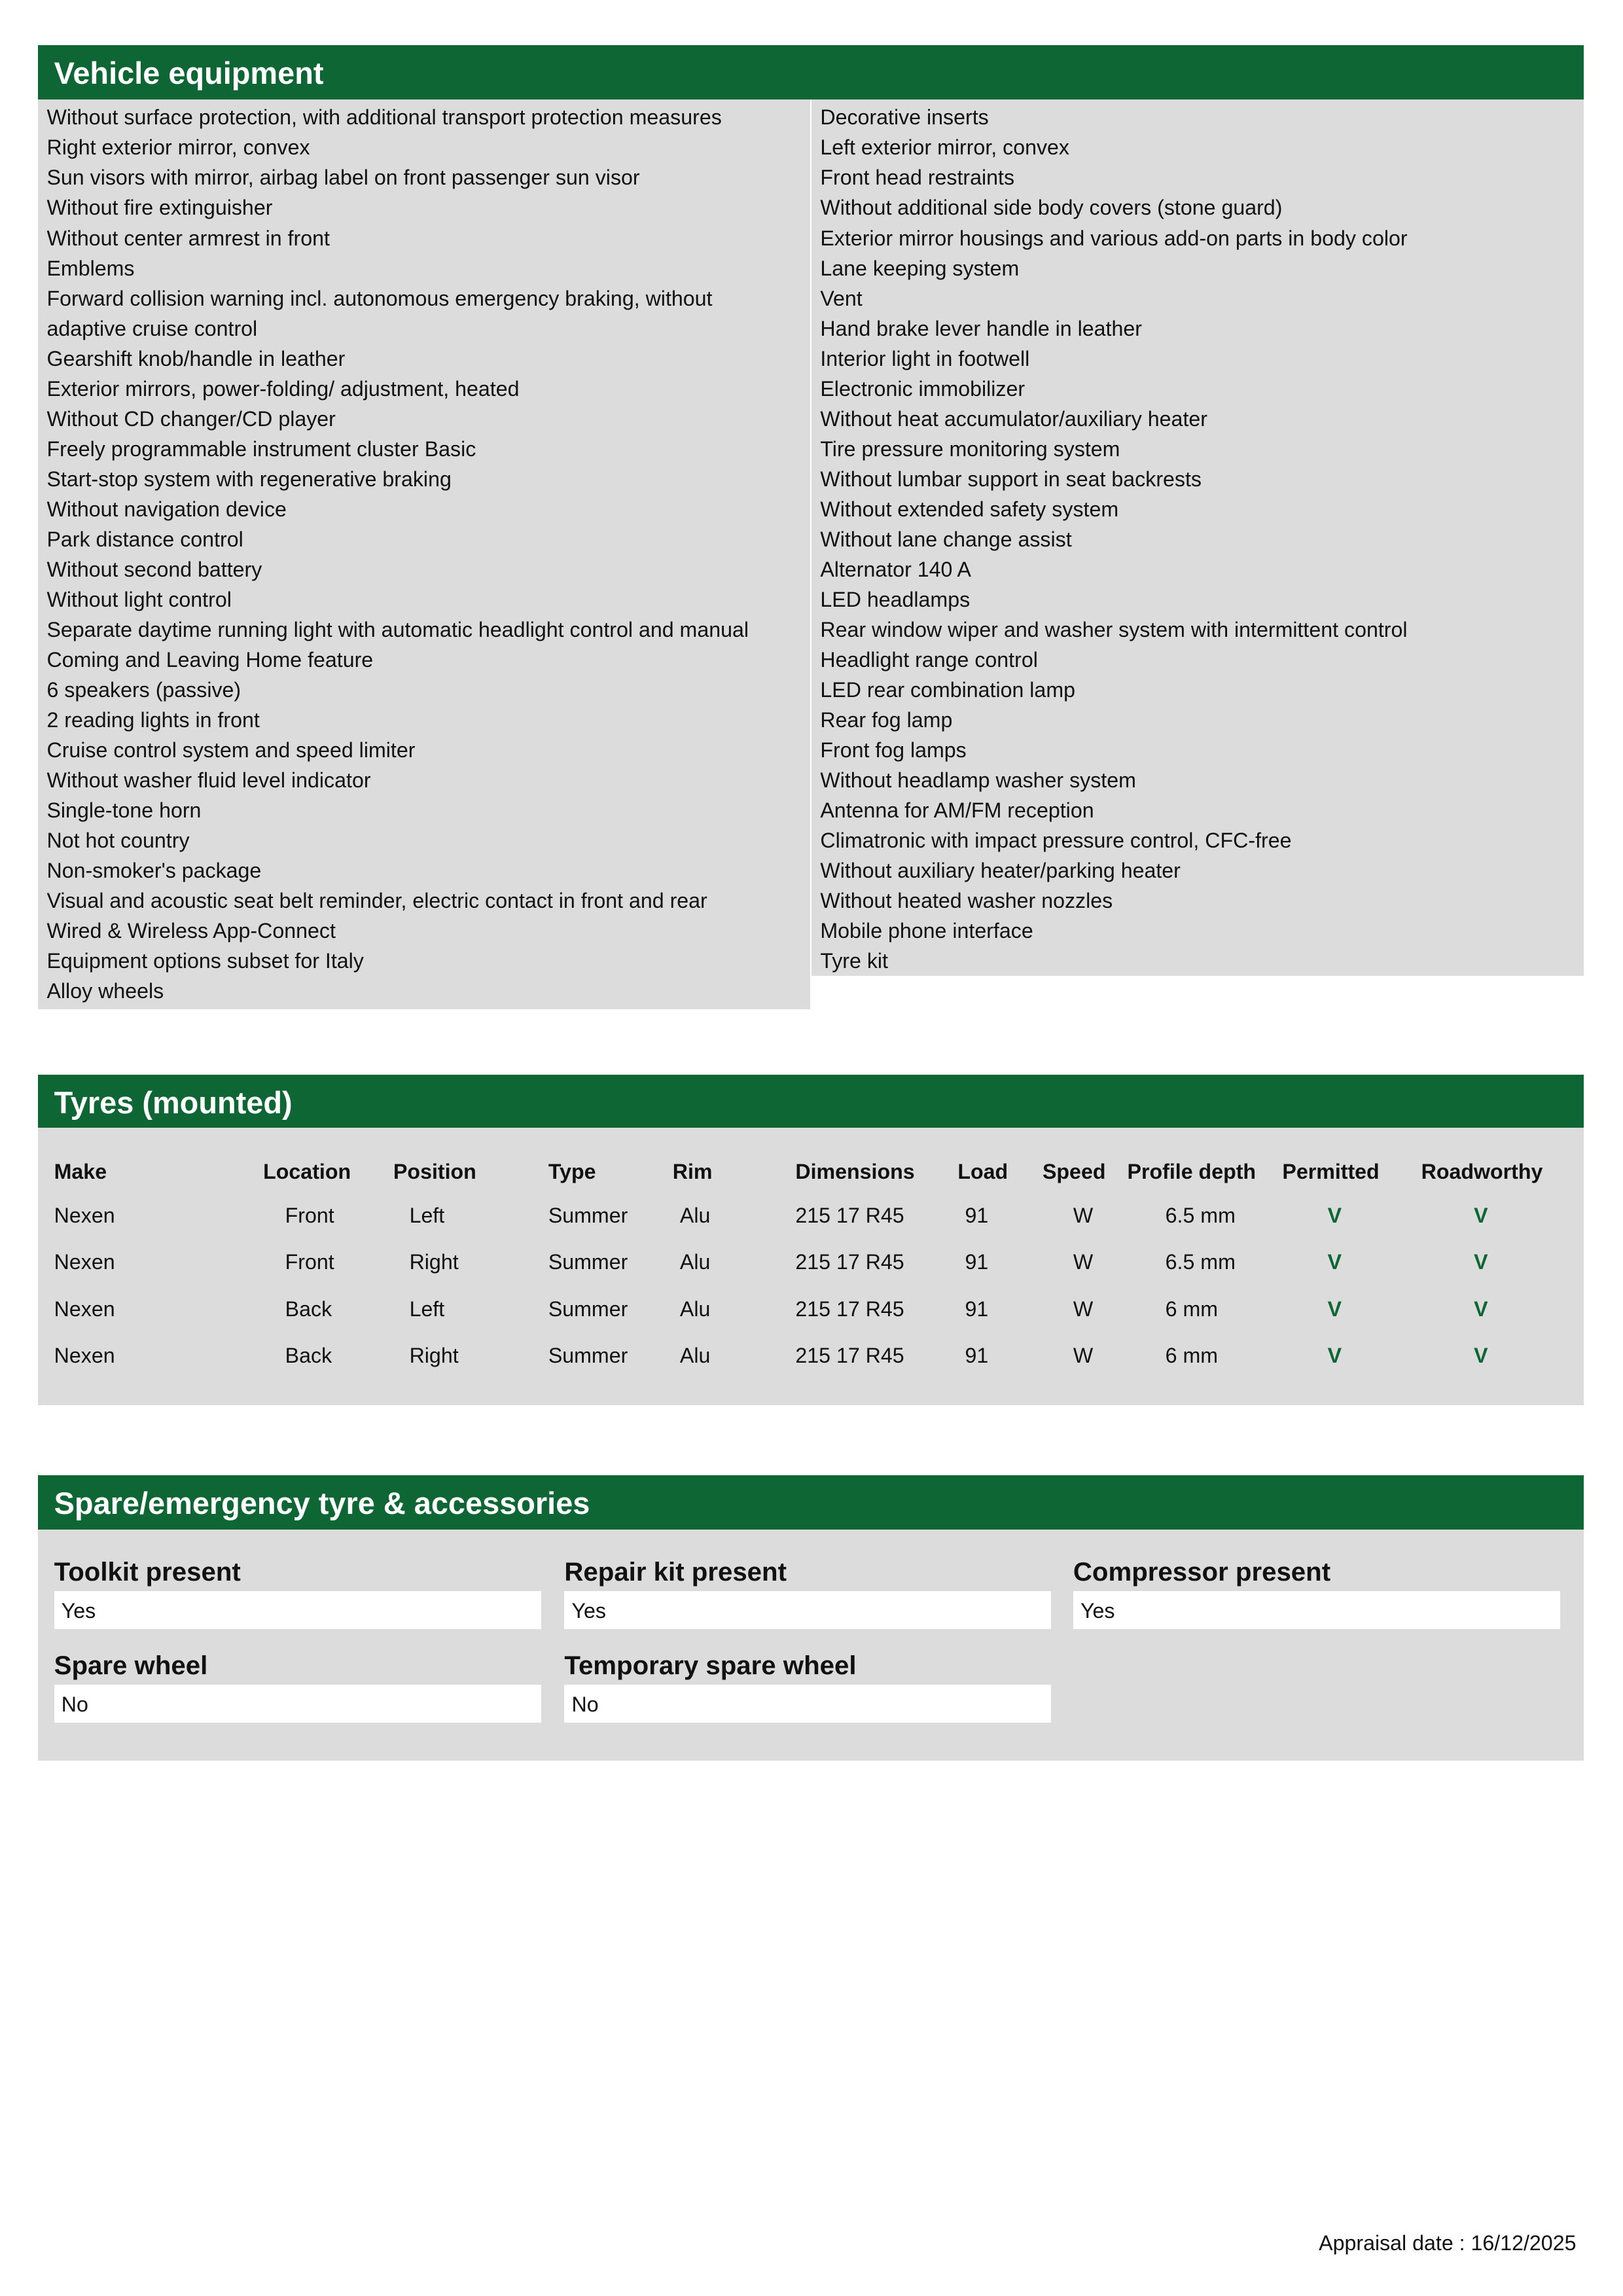 This screenshot has height=2296, width=1623. What do you see at coordinates (191, 418) in the screenshot?
I see `equipment-item: Without CD changer/CD player` at bounding box center [191, 418].